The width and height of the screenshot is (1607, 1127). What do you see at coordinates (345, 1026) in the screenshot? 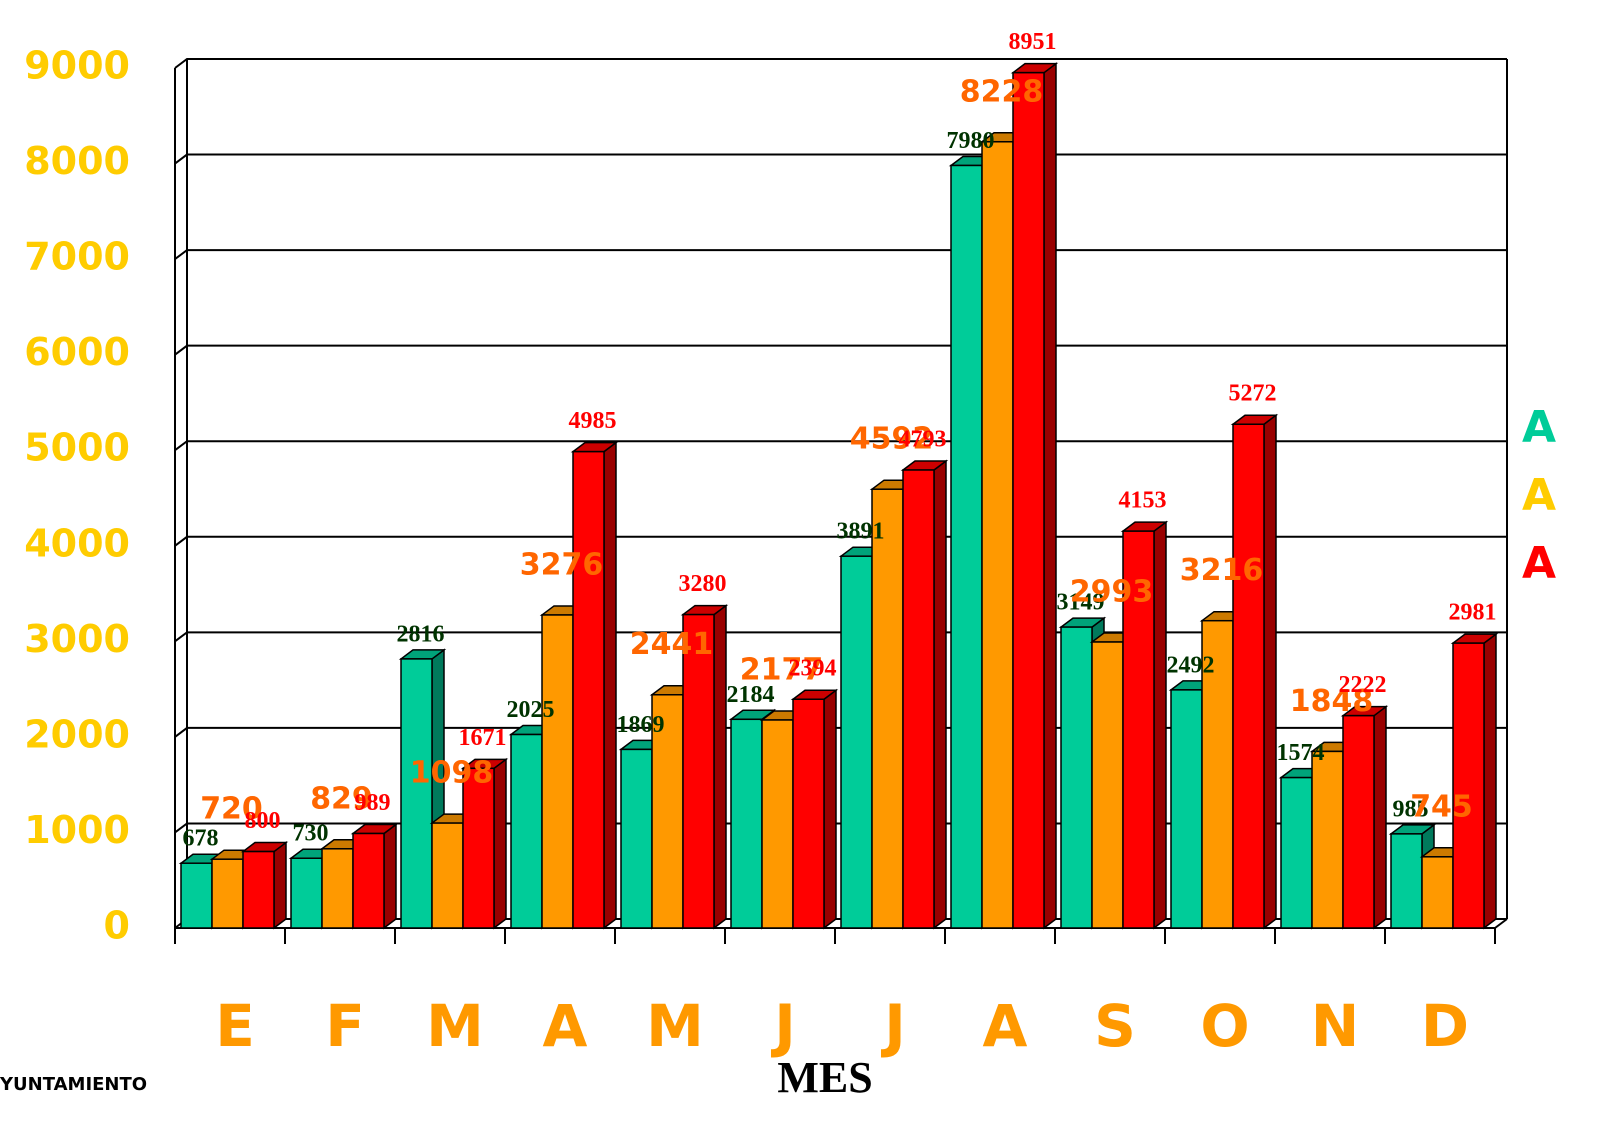
I see `x-tick-label: F` at bounding box center [345, 1026].